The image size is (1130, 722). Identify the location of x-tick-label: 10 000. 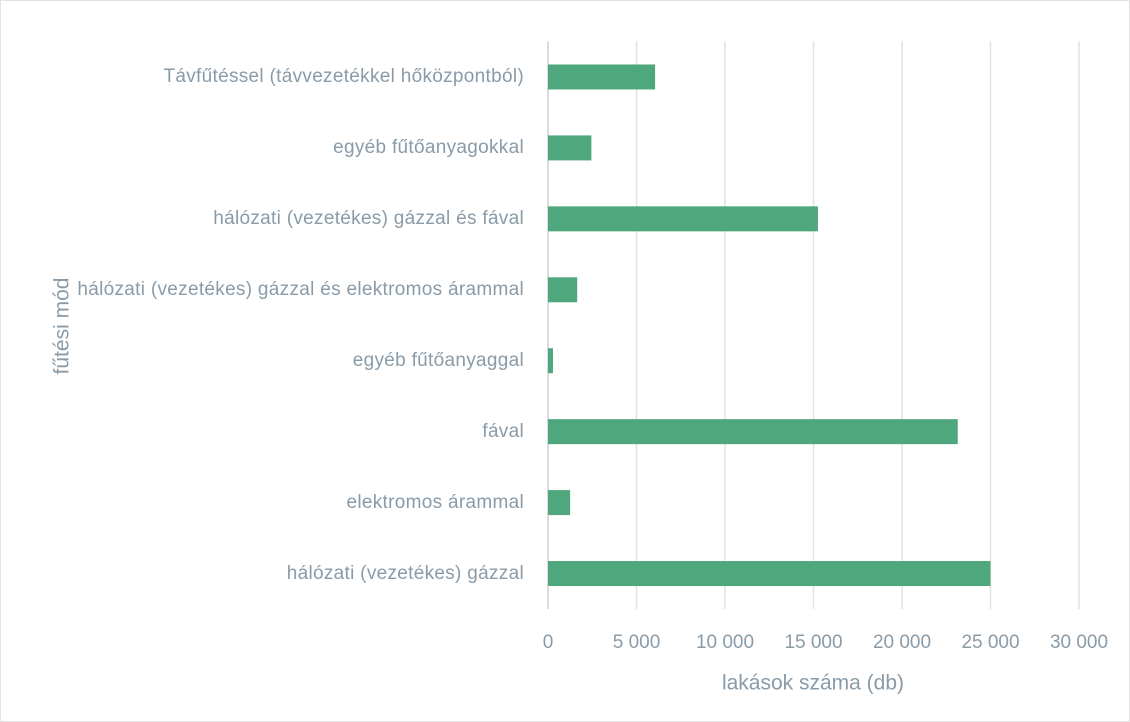
(725, 642).